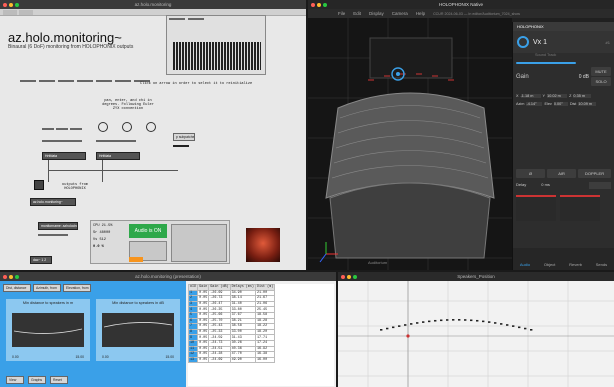  Describe the element at coordinates (232, 337) in the screenshot. I see `table-row: 9 0.05 -24.59 31.43 17.71` at that location.